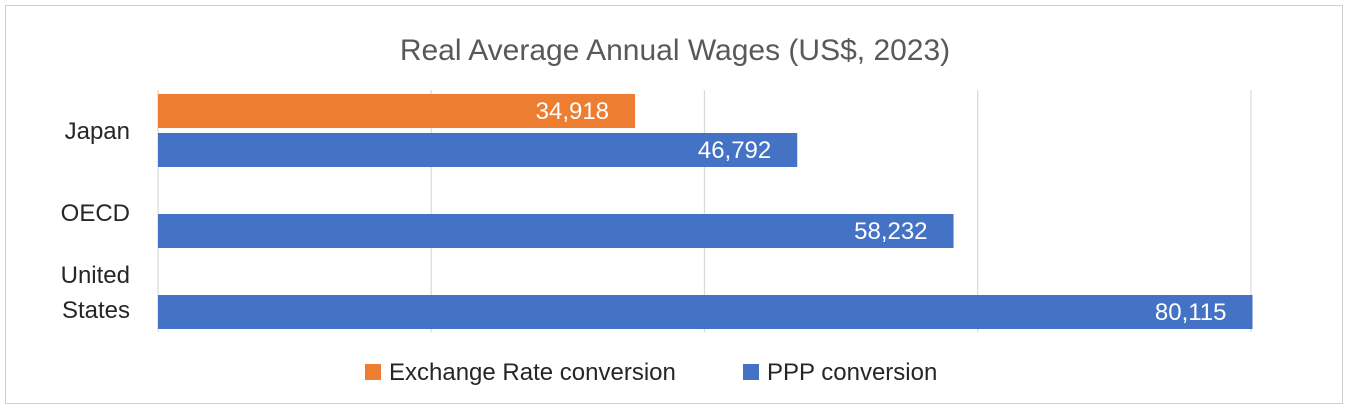 This screenshot has width=1350, height=411. What do you see at coordinates (890, 231) in the screenshot?
I see `data-label: 58,232` at bounding box center [890, 231].